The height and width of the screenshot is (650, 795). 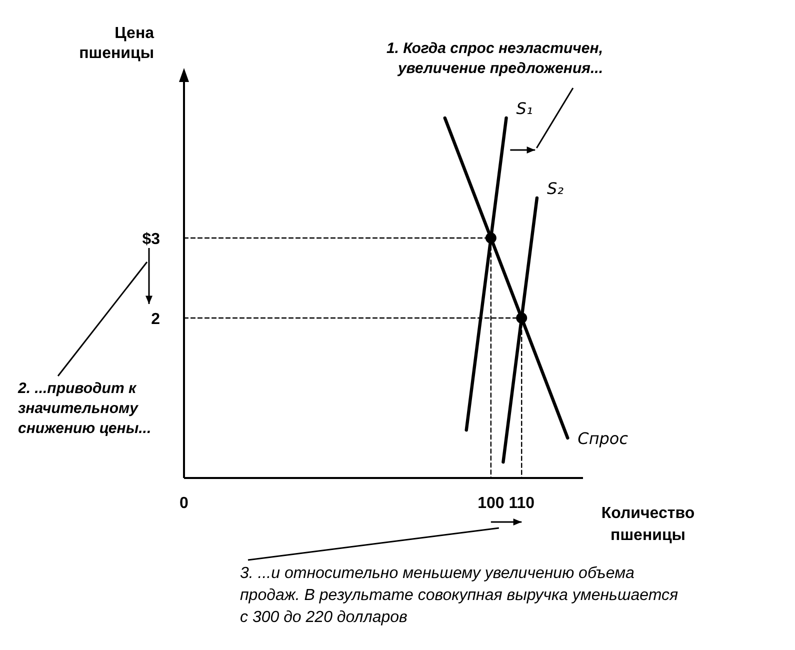 What do you see at coordinates (151, 239) in the screenshot?
I see `y-tick-label: $3` at bounding box center [151, 239].